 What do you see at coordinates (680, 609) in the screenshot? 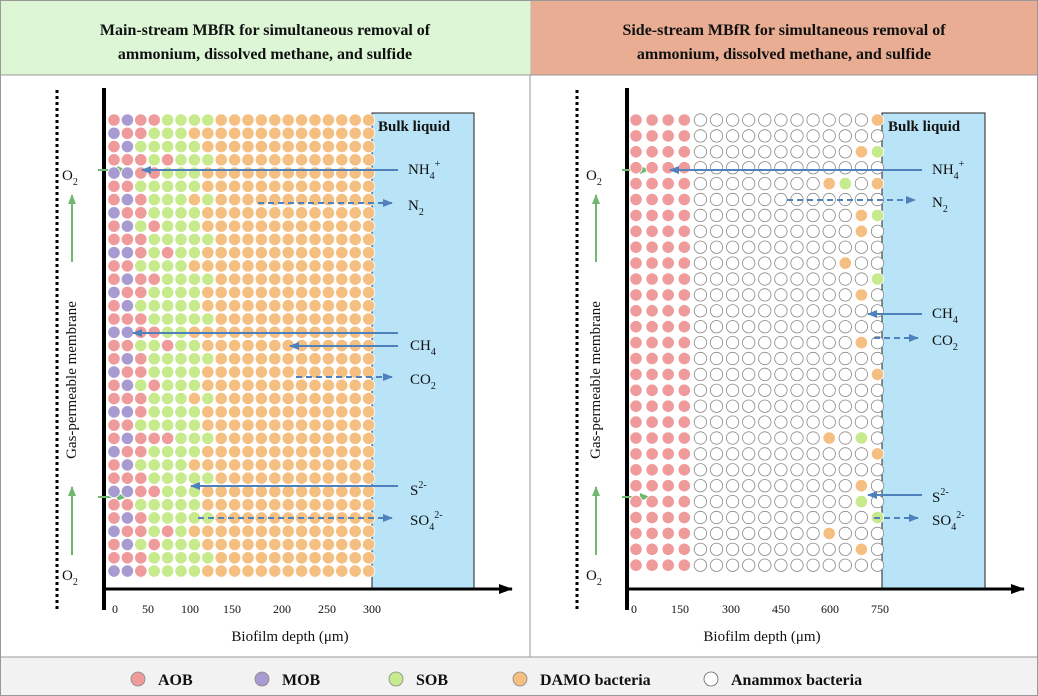
I see `x-tick-label: 150` at bounding box center [680, 609].